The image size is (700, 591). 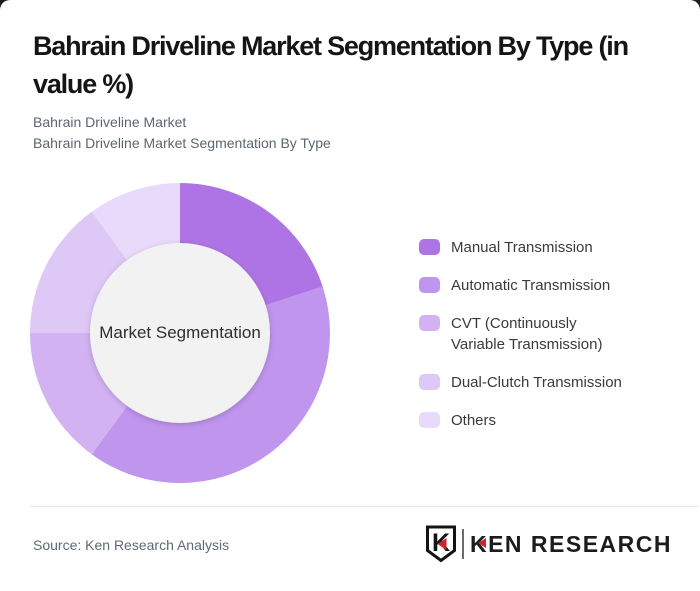 What do you see at coordinates (364, 506) in the screenshot?
I see `footer-divider` at bounding box center [364, 506].